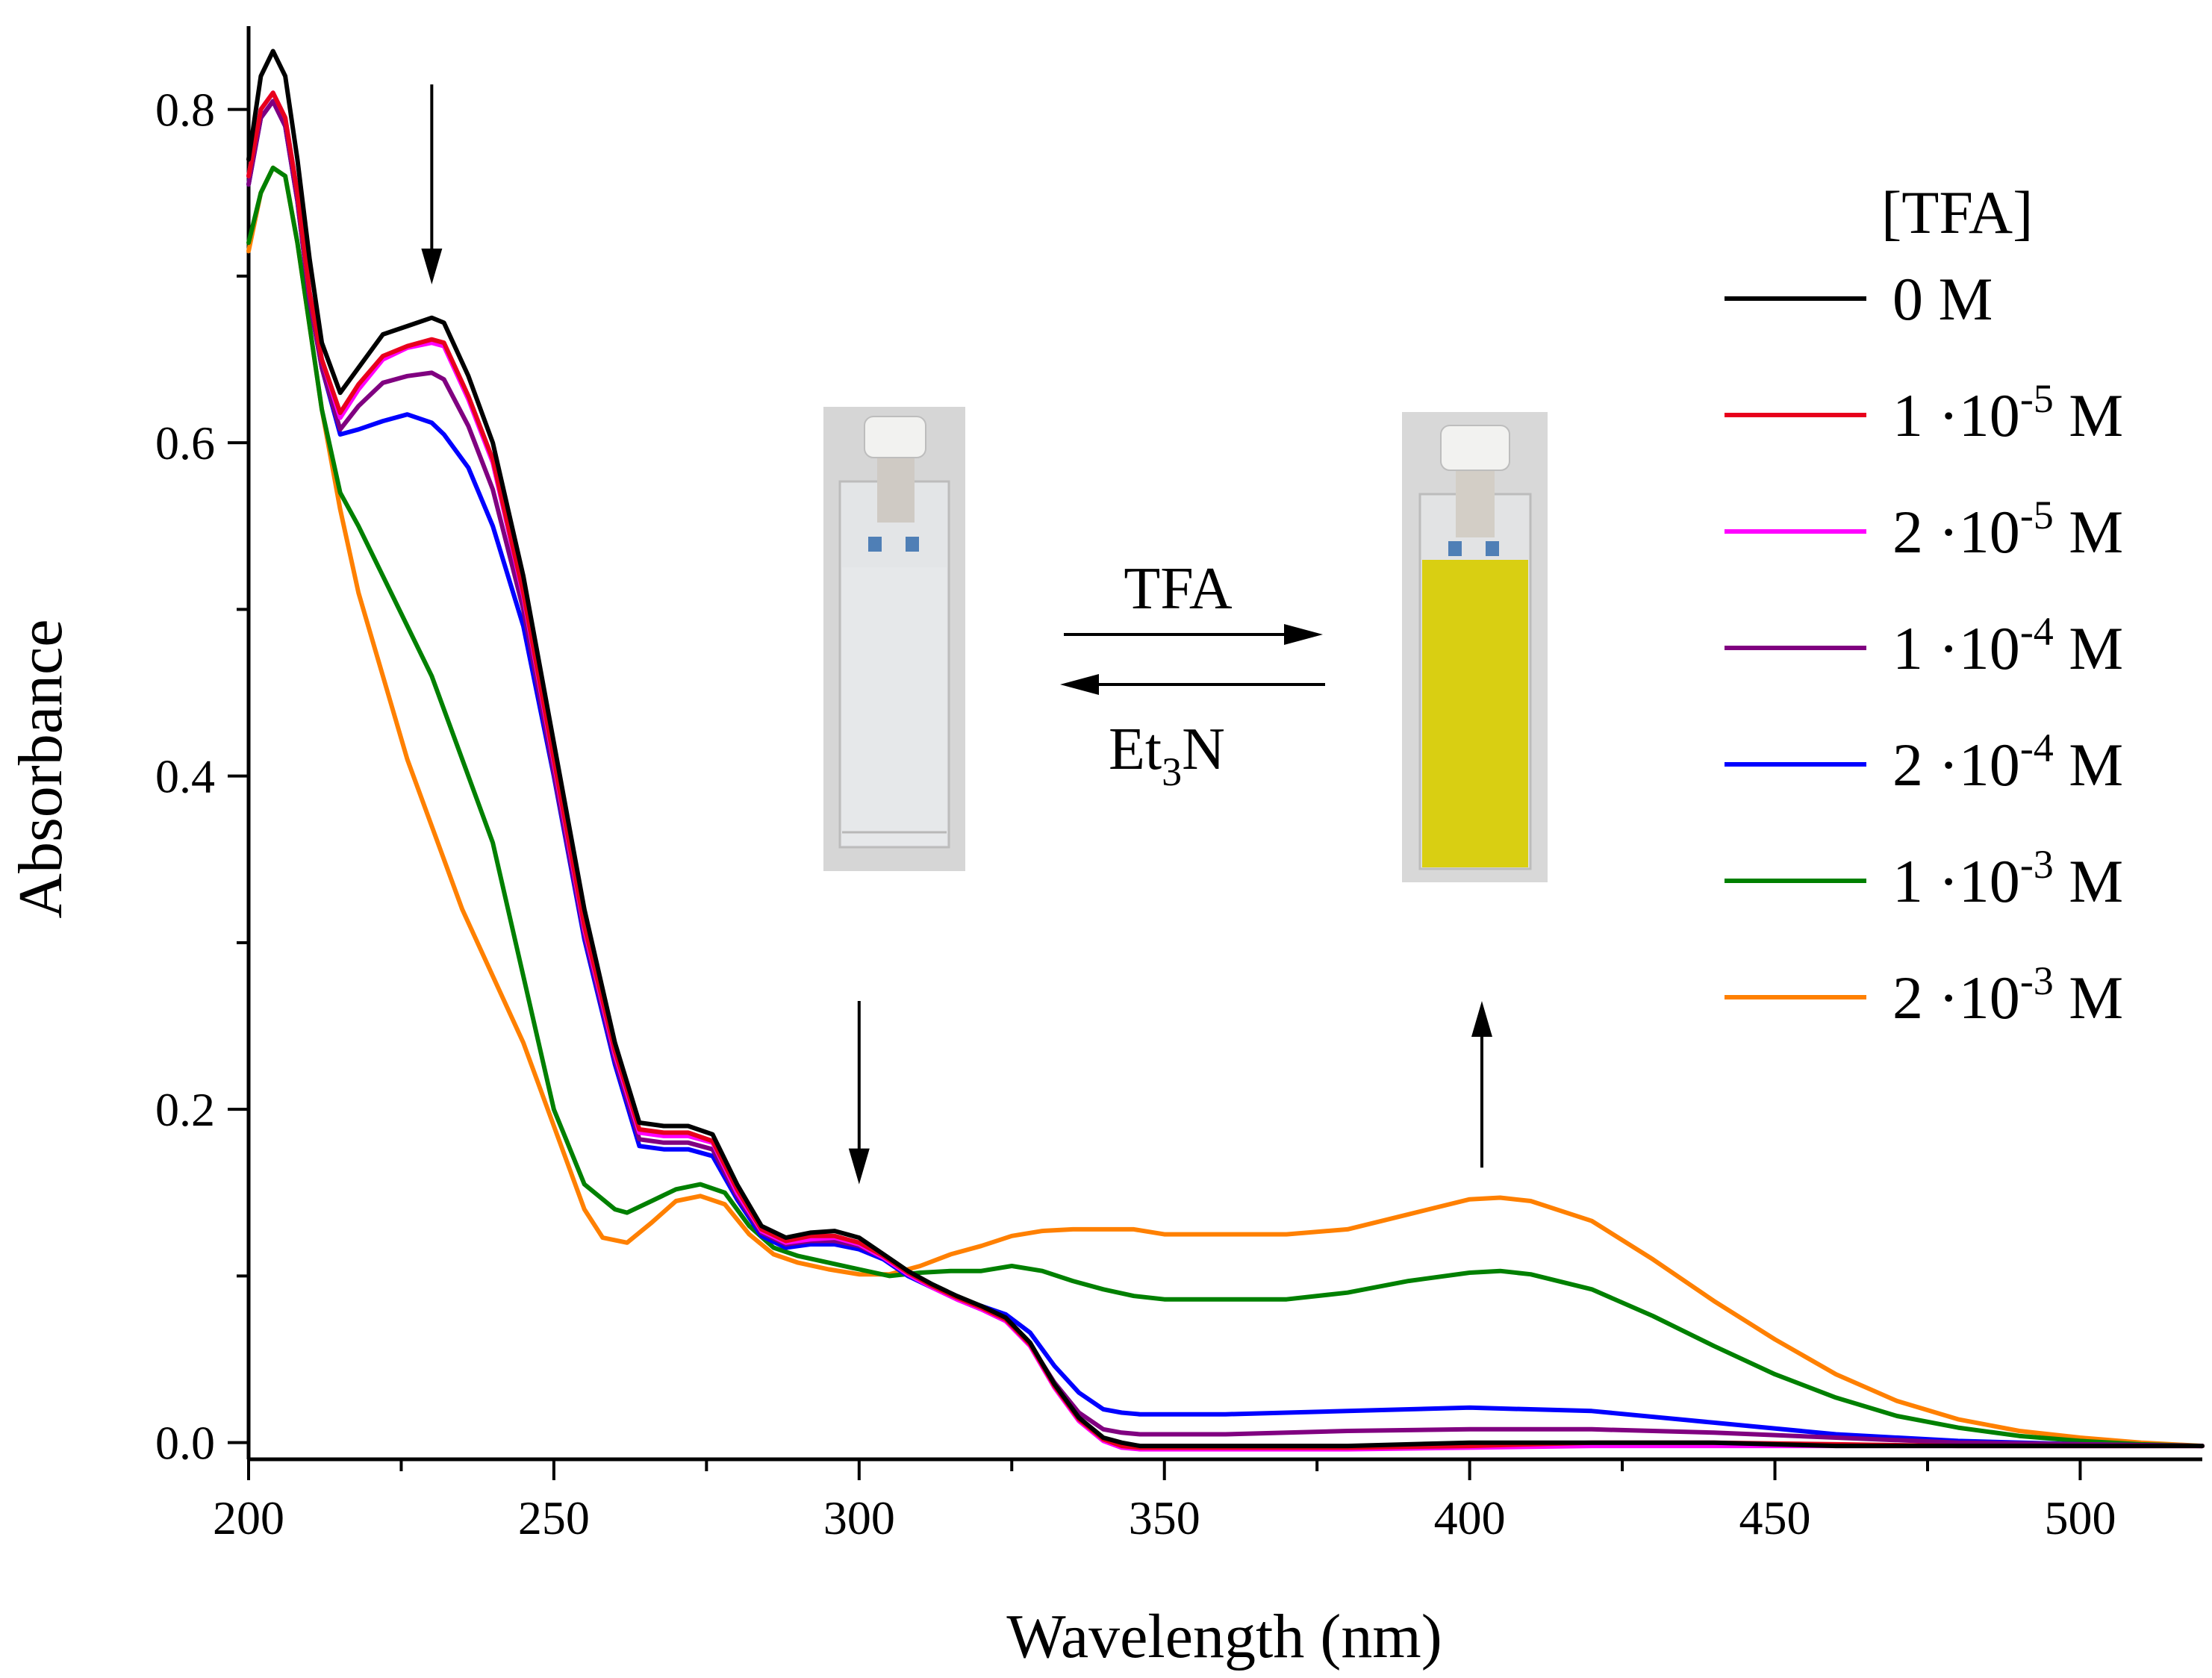 This screenshot has height=1678, width=2212. I want to click on x-axis-title: Wavelength (nm), so click(1224, 1636).